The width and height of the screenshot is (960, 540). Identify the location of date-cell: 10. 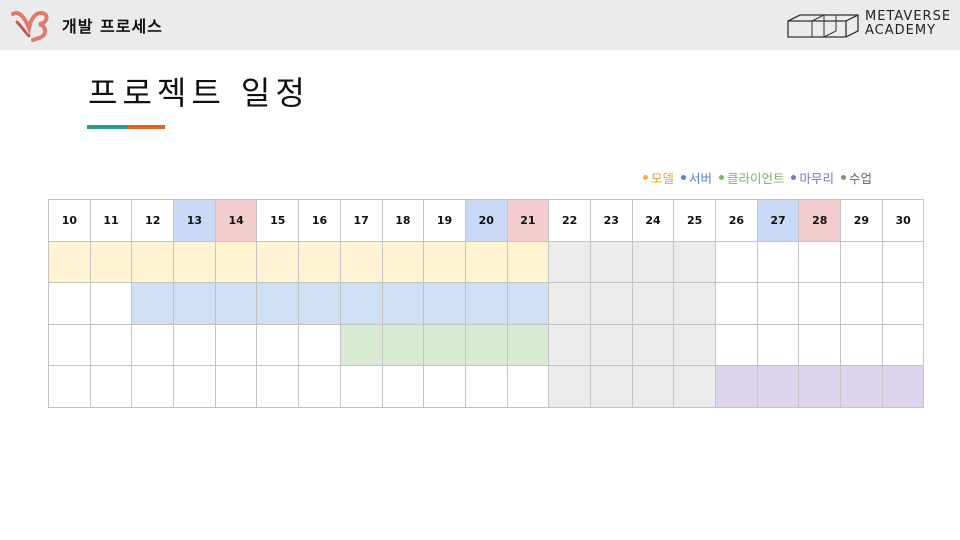
(69, 220).